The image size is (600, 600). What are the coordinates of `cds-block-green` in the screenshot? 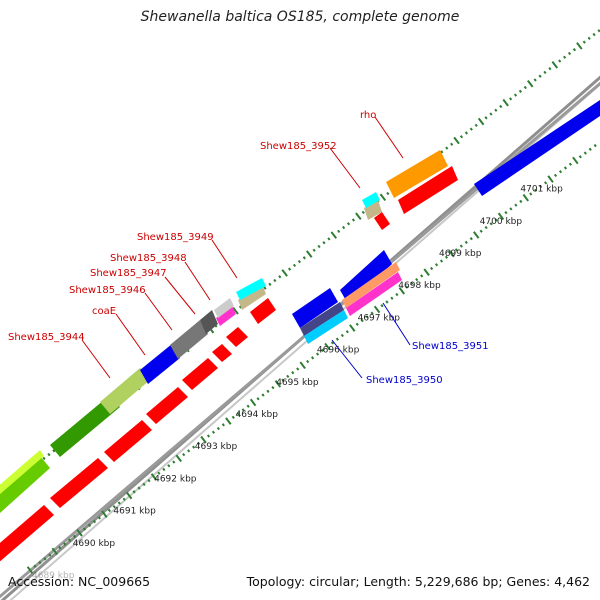 It's located at (22, 472).